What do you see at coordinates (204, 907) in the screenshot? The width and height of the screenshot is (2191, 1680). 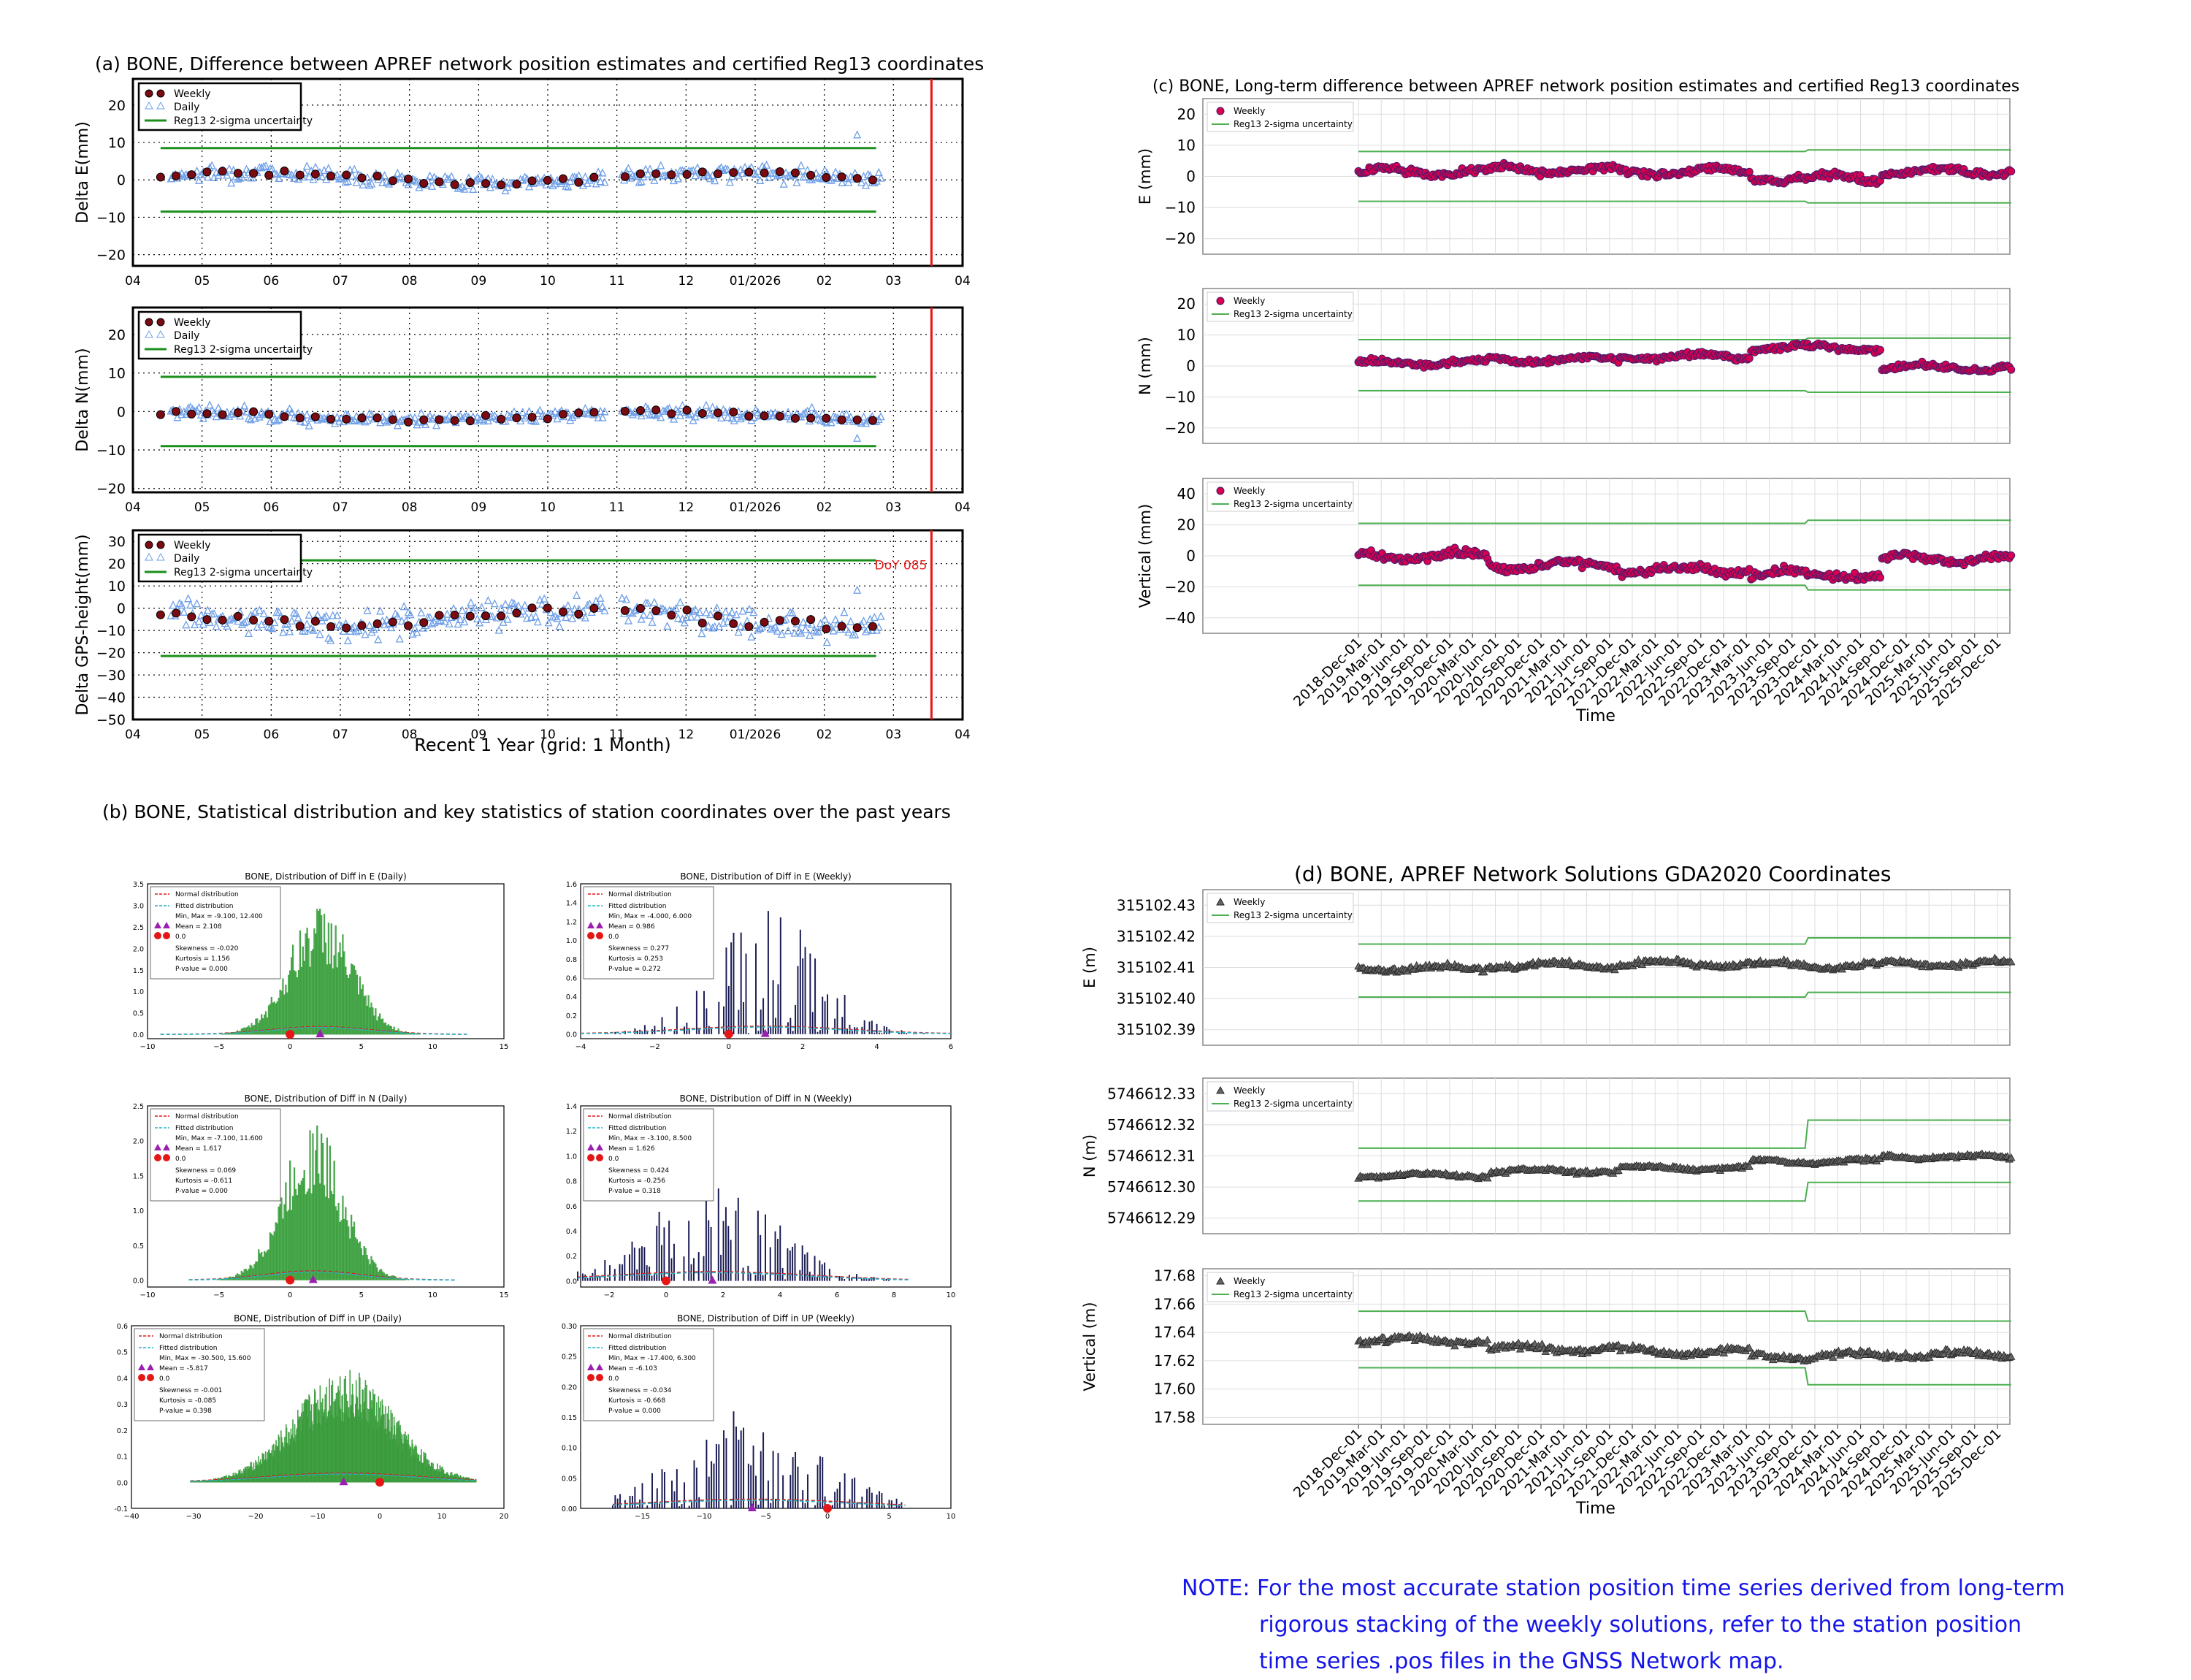 I see `legend-fitted-label: Fitted distribution` at bounding box center [204, 907].